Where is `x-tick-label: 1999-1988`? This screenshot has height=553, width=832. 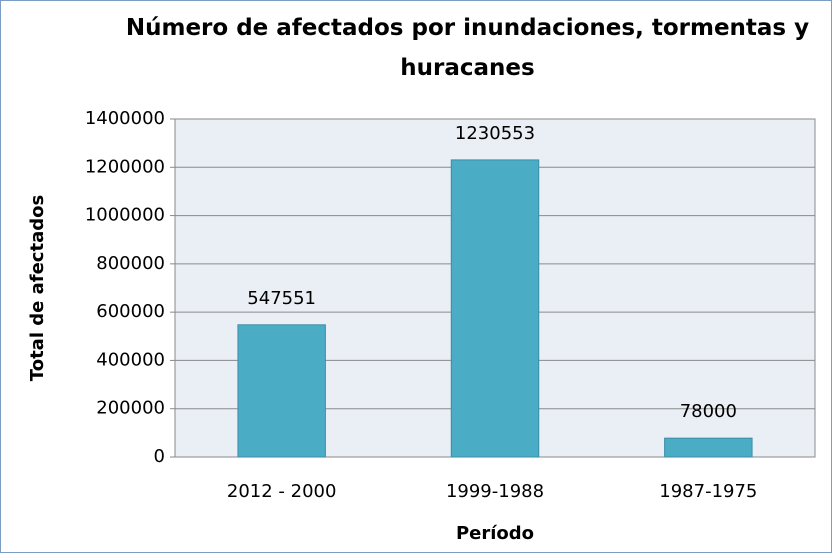 x-tick-label: 1999-1988 is located at coordinates (495, 491).